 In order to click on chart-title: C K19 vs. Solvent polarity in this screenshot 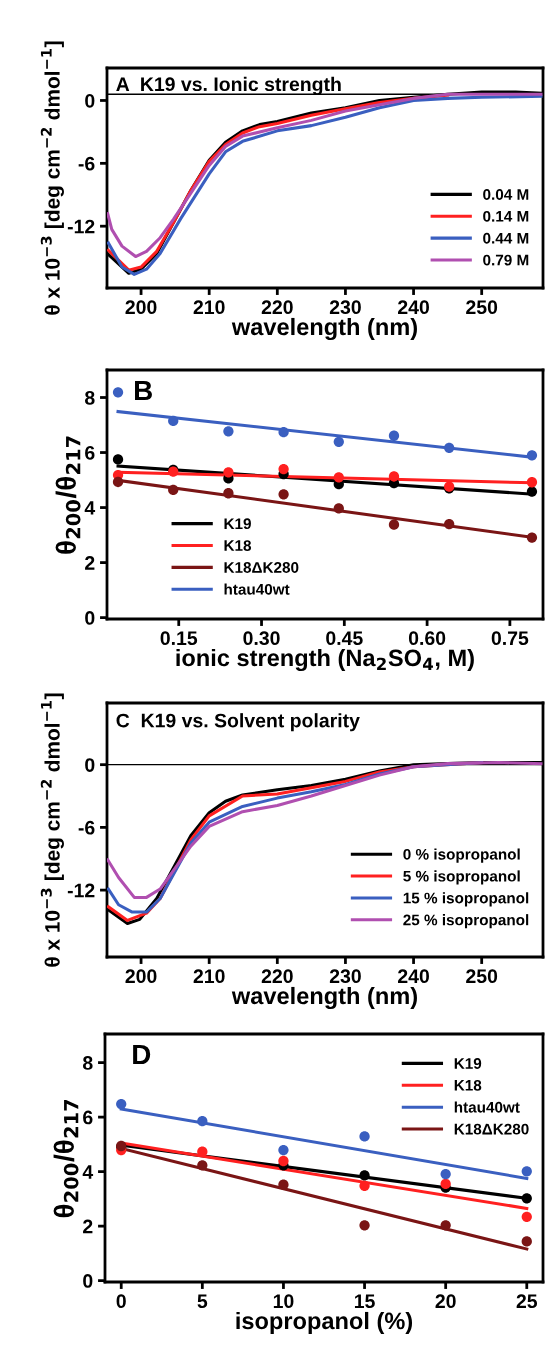, I will do `click(238, 722)`.